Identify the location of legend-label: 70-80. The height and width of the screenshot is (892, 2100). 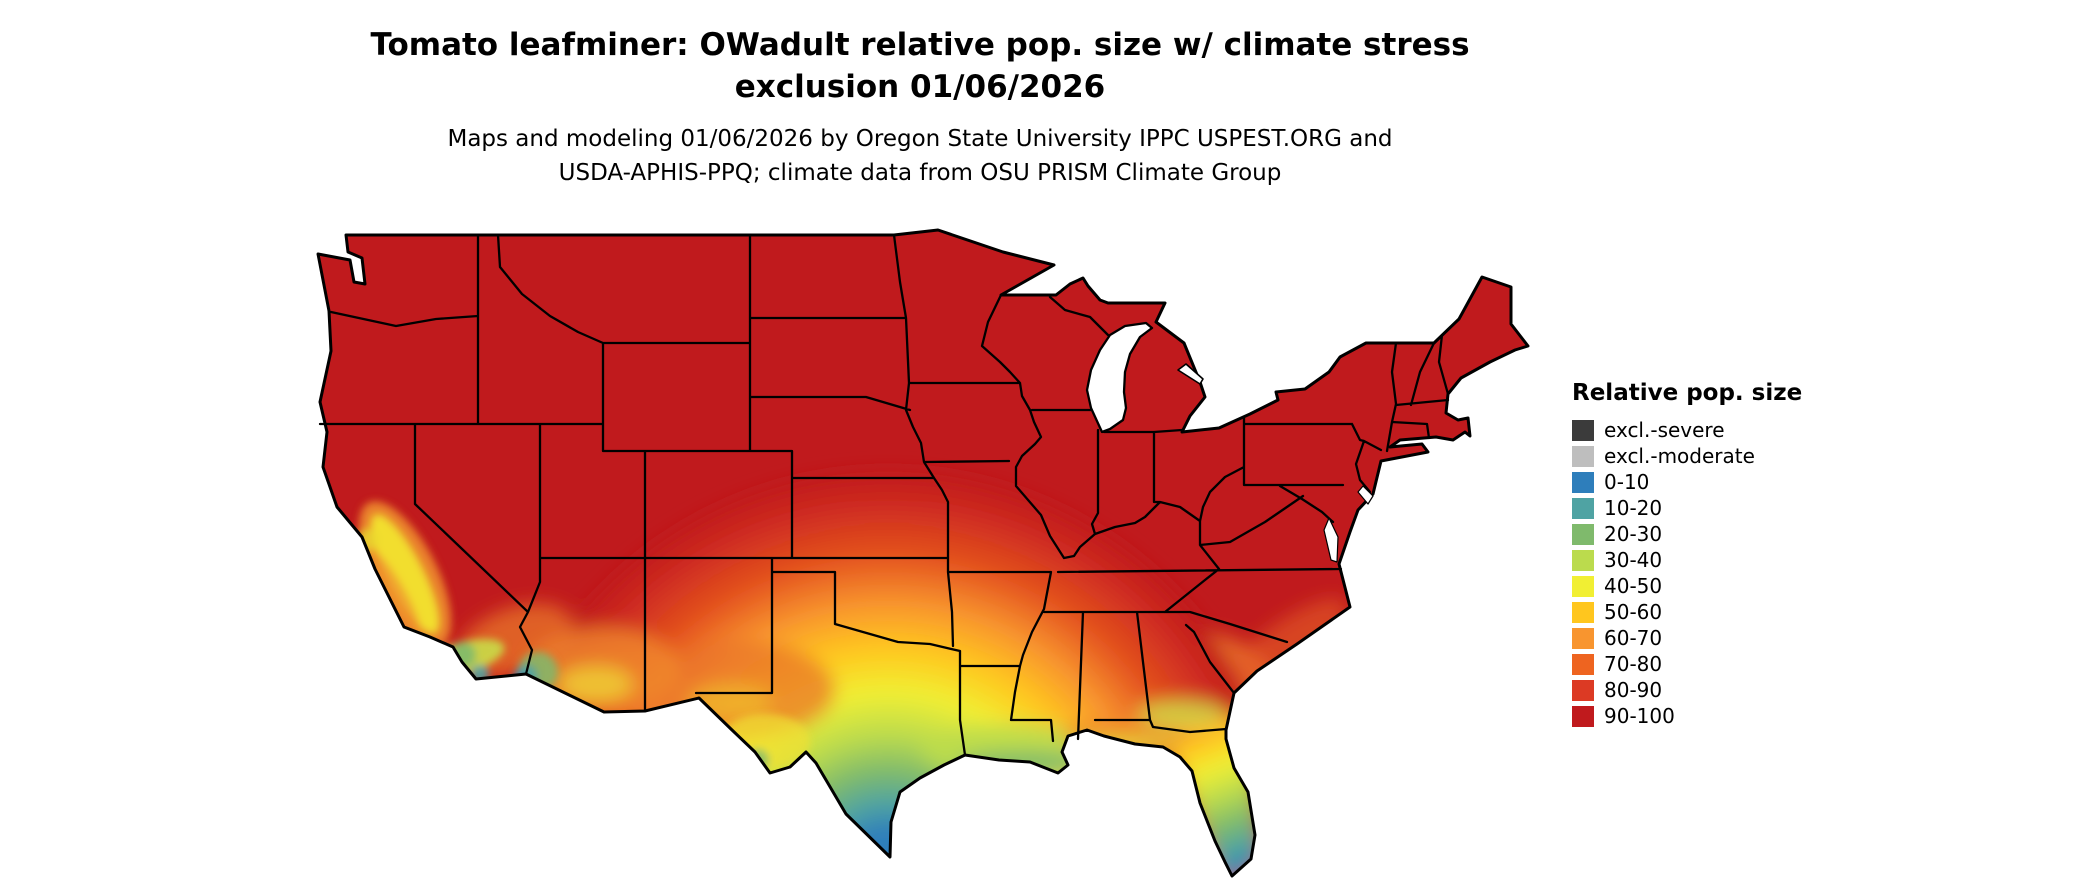
(1633, 664).